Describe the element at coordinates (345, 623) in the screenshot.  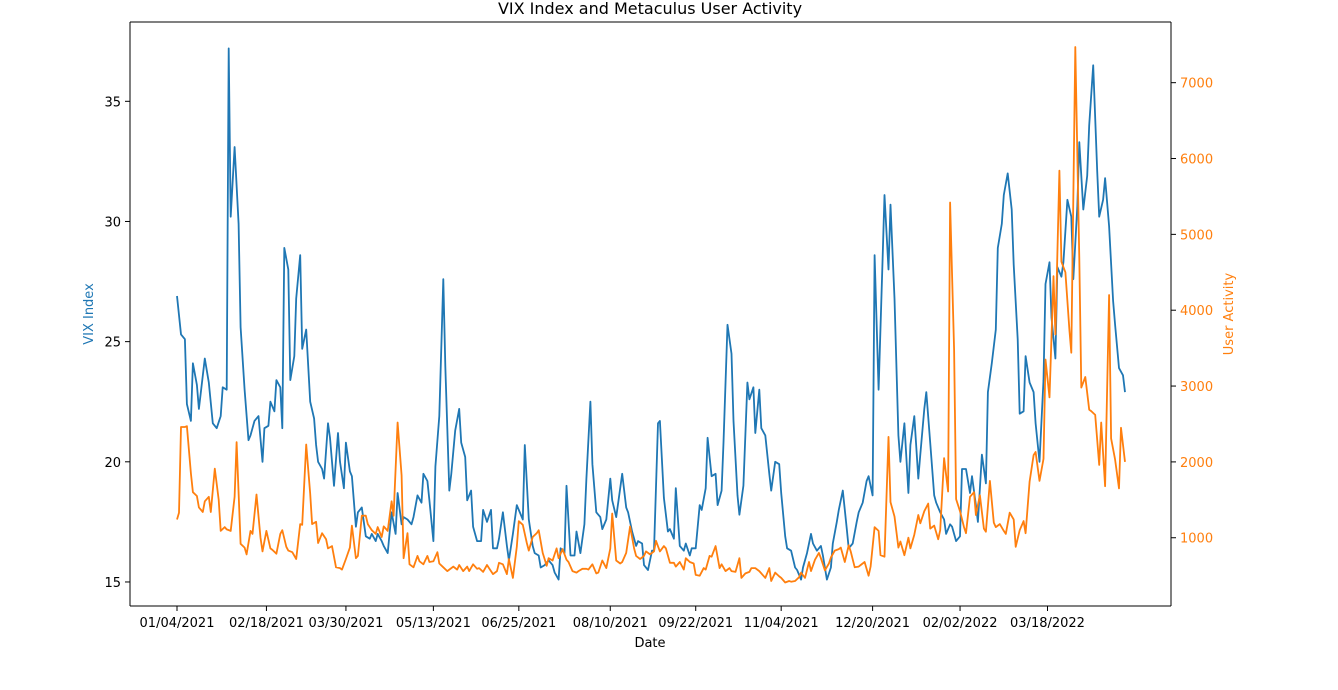
I see `x-tick-label: 03/30/2021` at that location.